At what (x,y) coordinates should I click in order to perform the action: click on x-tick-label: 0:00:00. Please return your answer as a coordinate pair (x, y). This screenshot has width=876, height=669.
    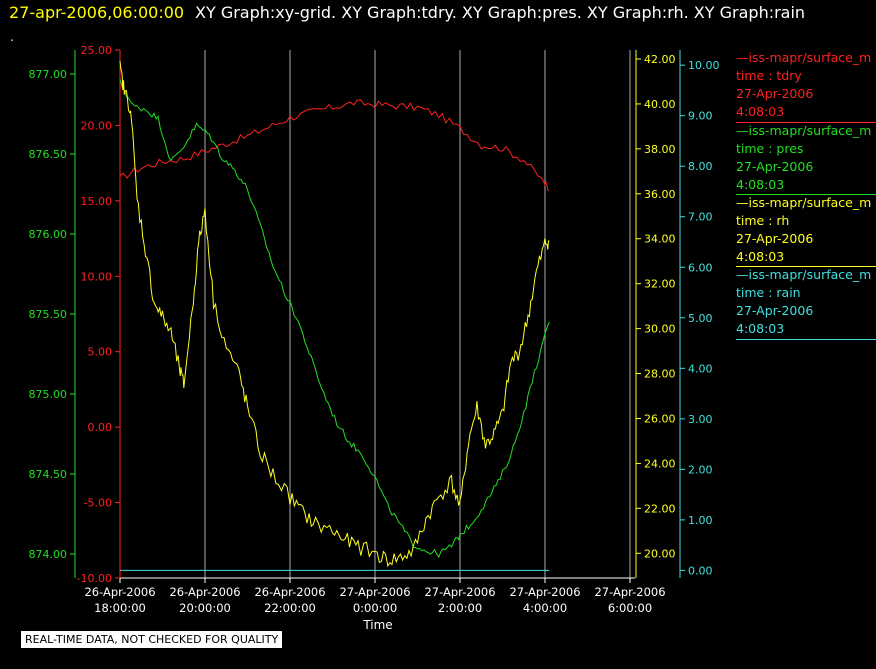
    Looking at the image, I should click on (375, 608).